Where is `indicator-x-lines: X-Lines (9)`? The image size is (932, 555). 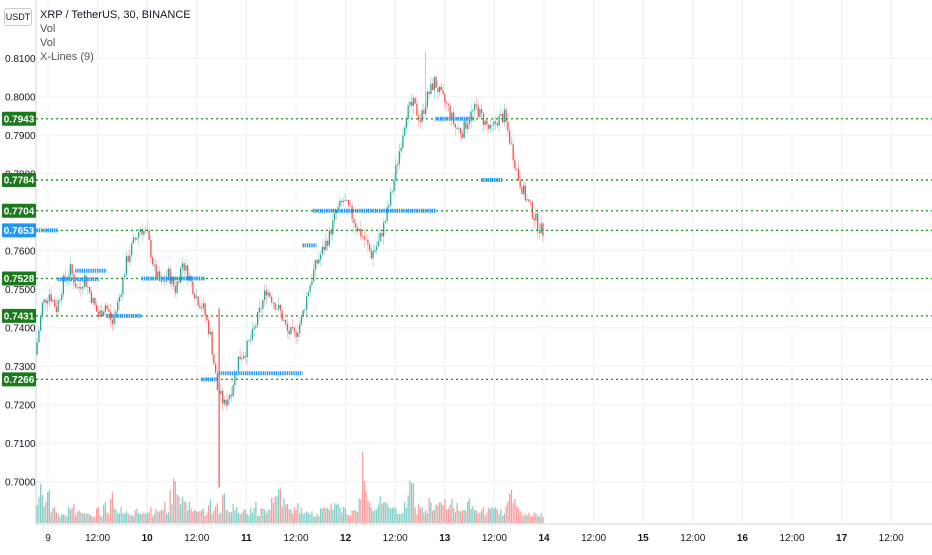
indicator-x-lines: X-Lines (9) is located at coordinates (67, 57).